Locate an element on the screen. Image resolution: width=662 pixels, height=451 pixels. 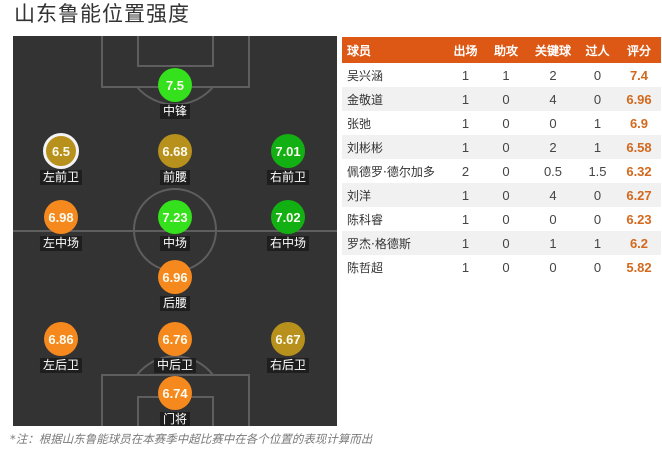
table-row: 吴兴涵 1 1 2 0 7.4 is located at coordinates (501, 75).